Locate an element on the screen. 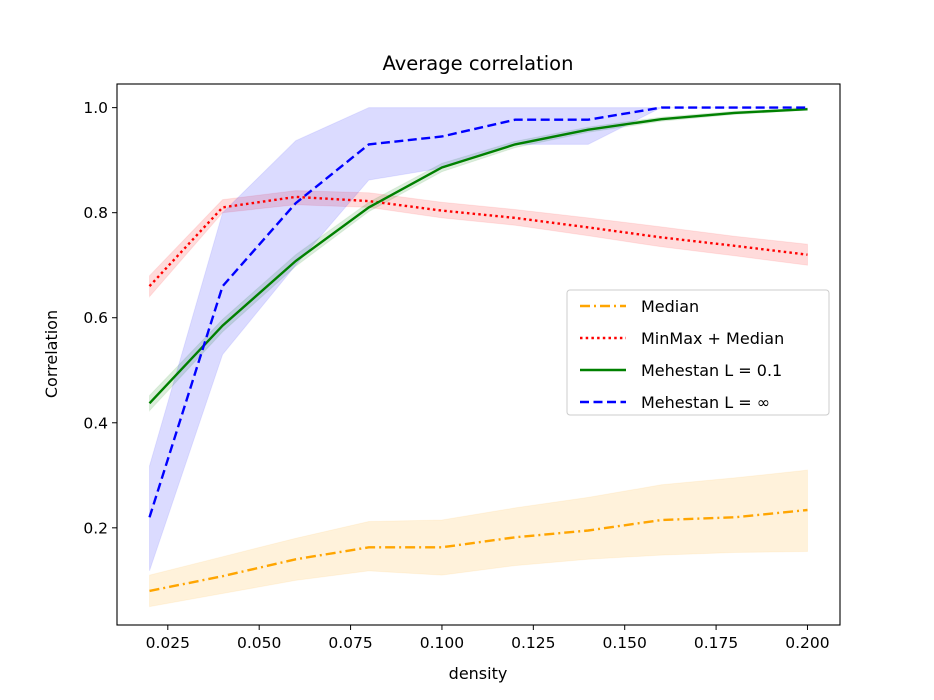  chart-title: Average correlation is located at coordinates (478, 63).